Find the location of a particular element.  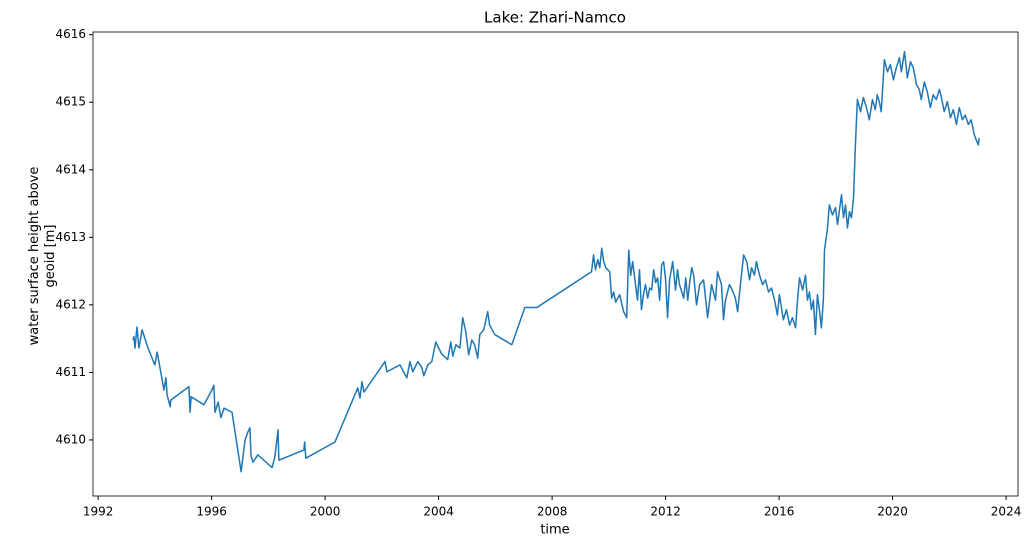

y-tick-label: 4610 is located at coordinates (70, 439).